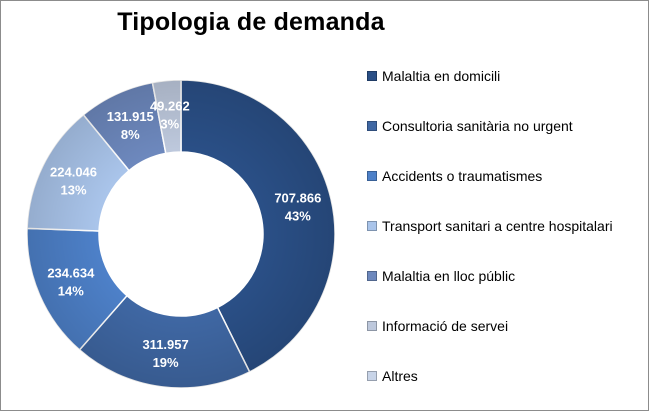 The width and height of the screenshot is (651, 413). I want to click on legend-item: Altres, so click(392, 376).